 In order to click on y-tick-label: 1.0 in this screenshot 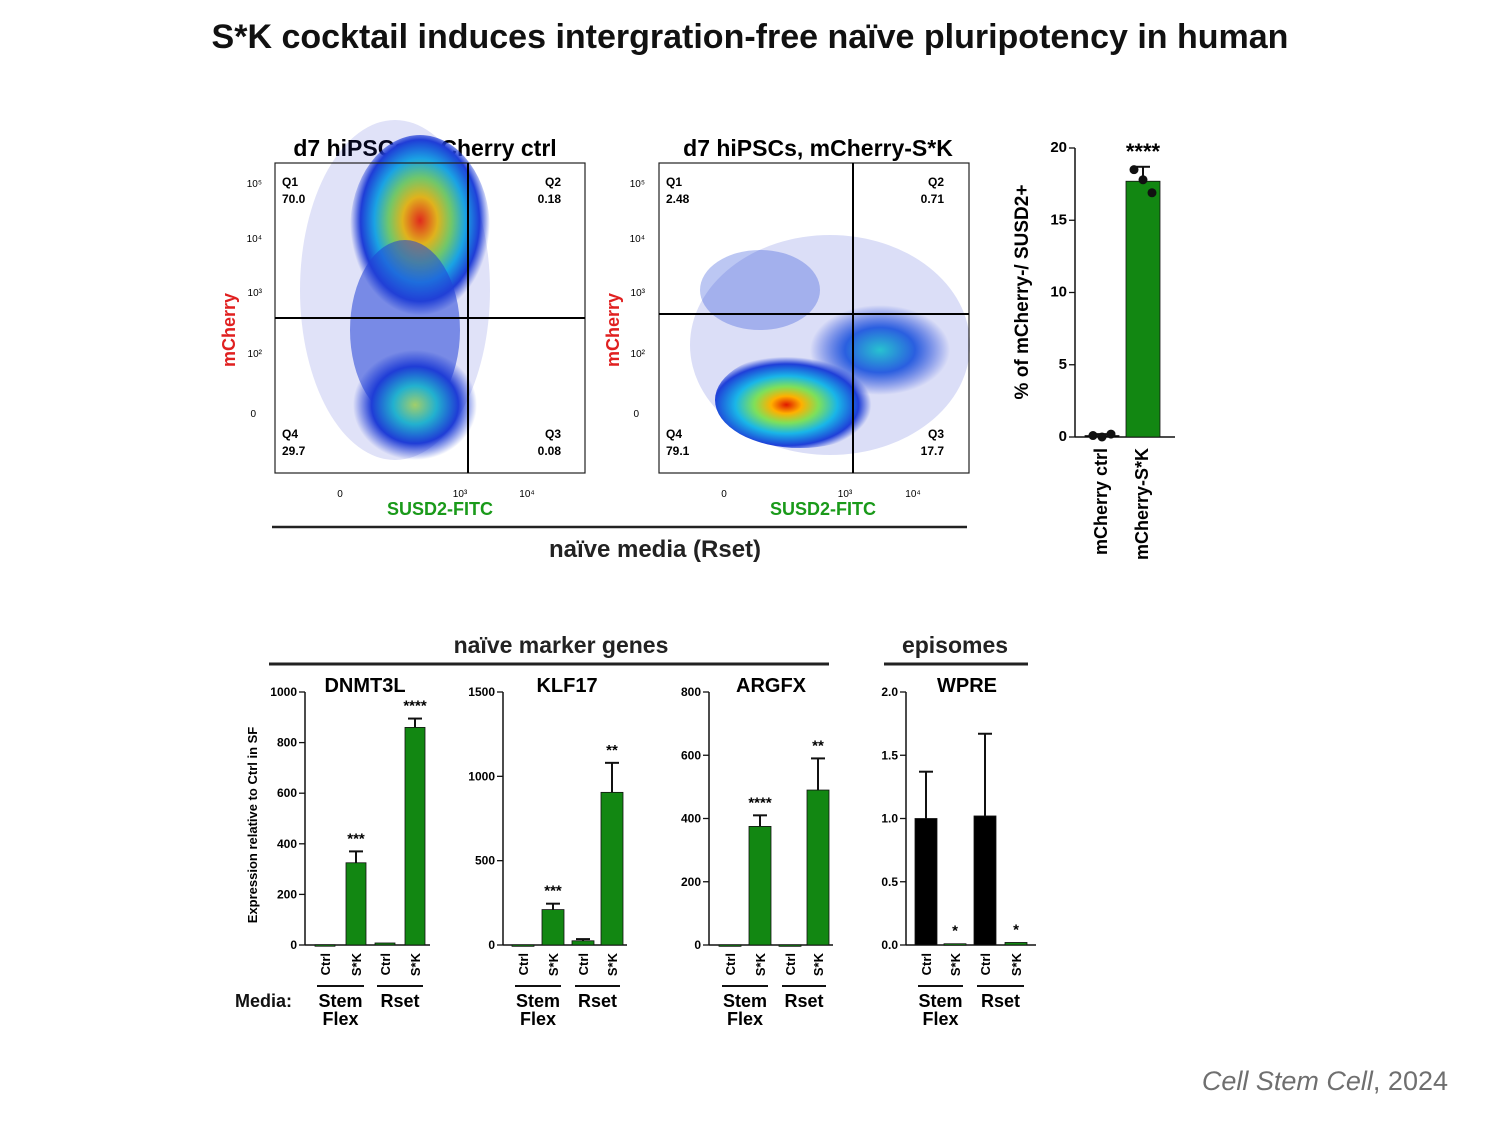, I will do `click(889, 819)`.